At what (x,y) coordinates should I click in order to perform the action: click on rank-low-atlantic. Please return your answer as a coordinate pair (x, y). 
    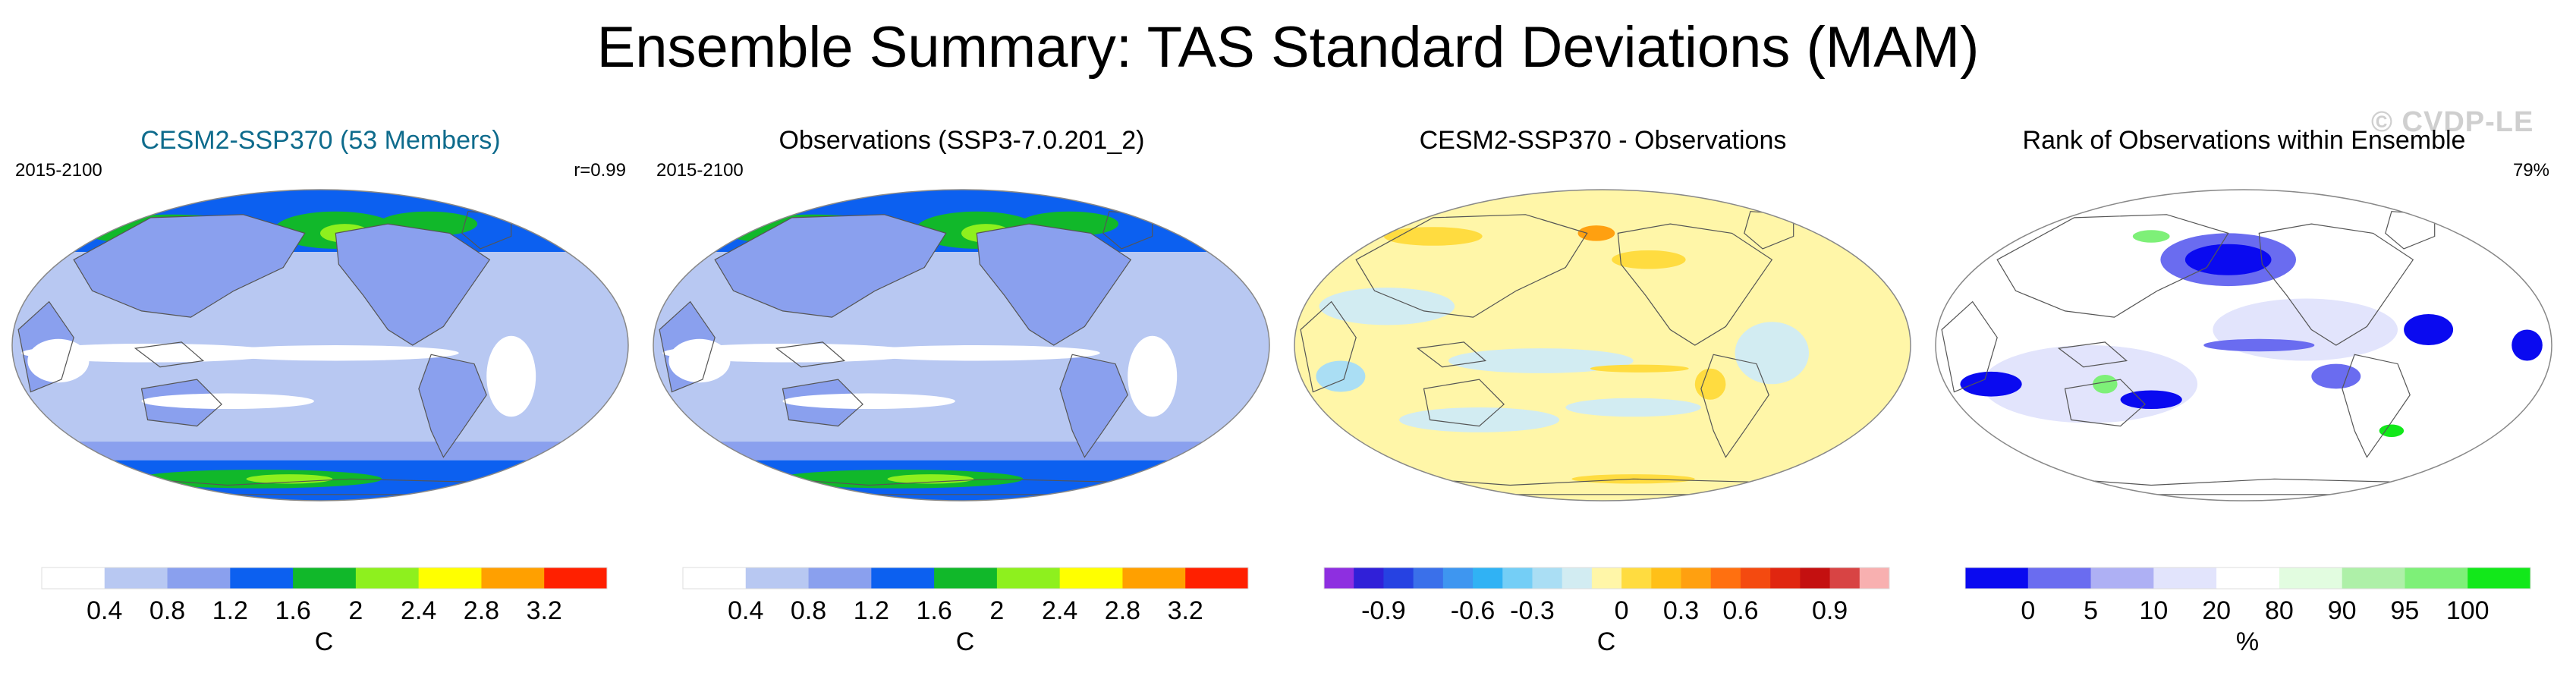
    Looking at the image, I should click on (2429, 329).